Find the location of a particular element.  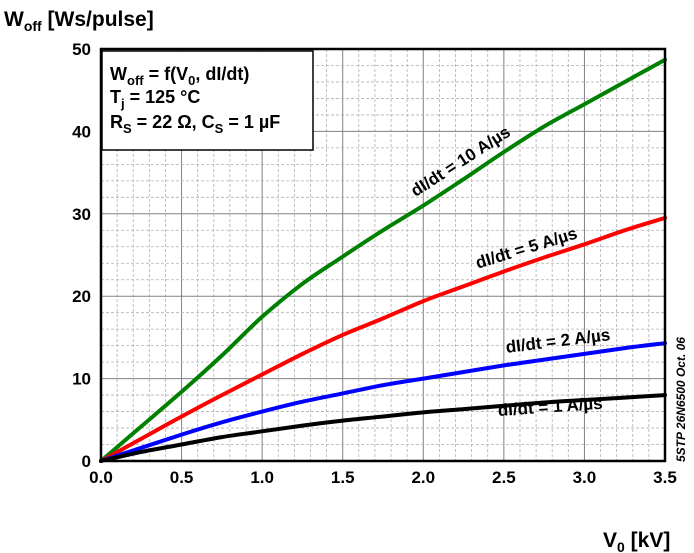

y-tick-label: 20 is located at coordinates (81, 296).